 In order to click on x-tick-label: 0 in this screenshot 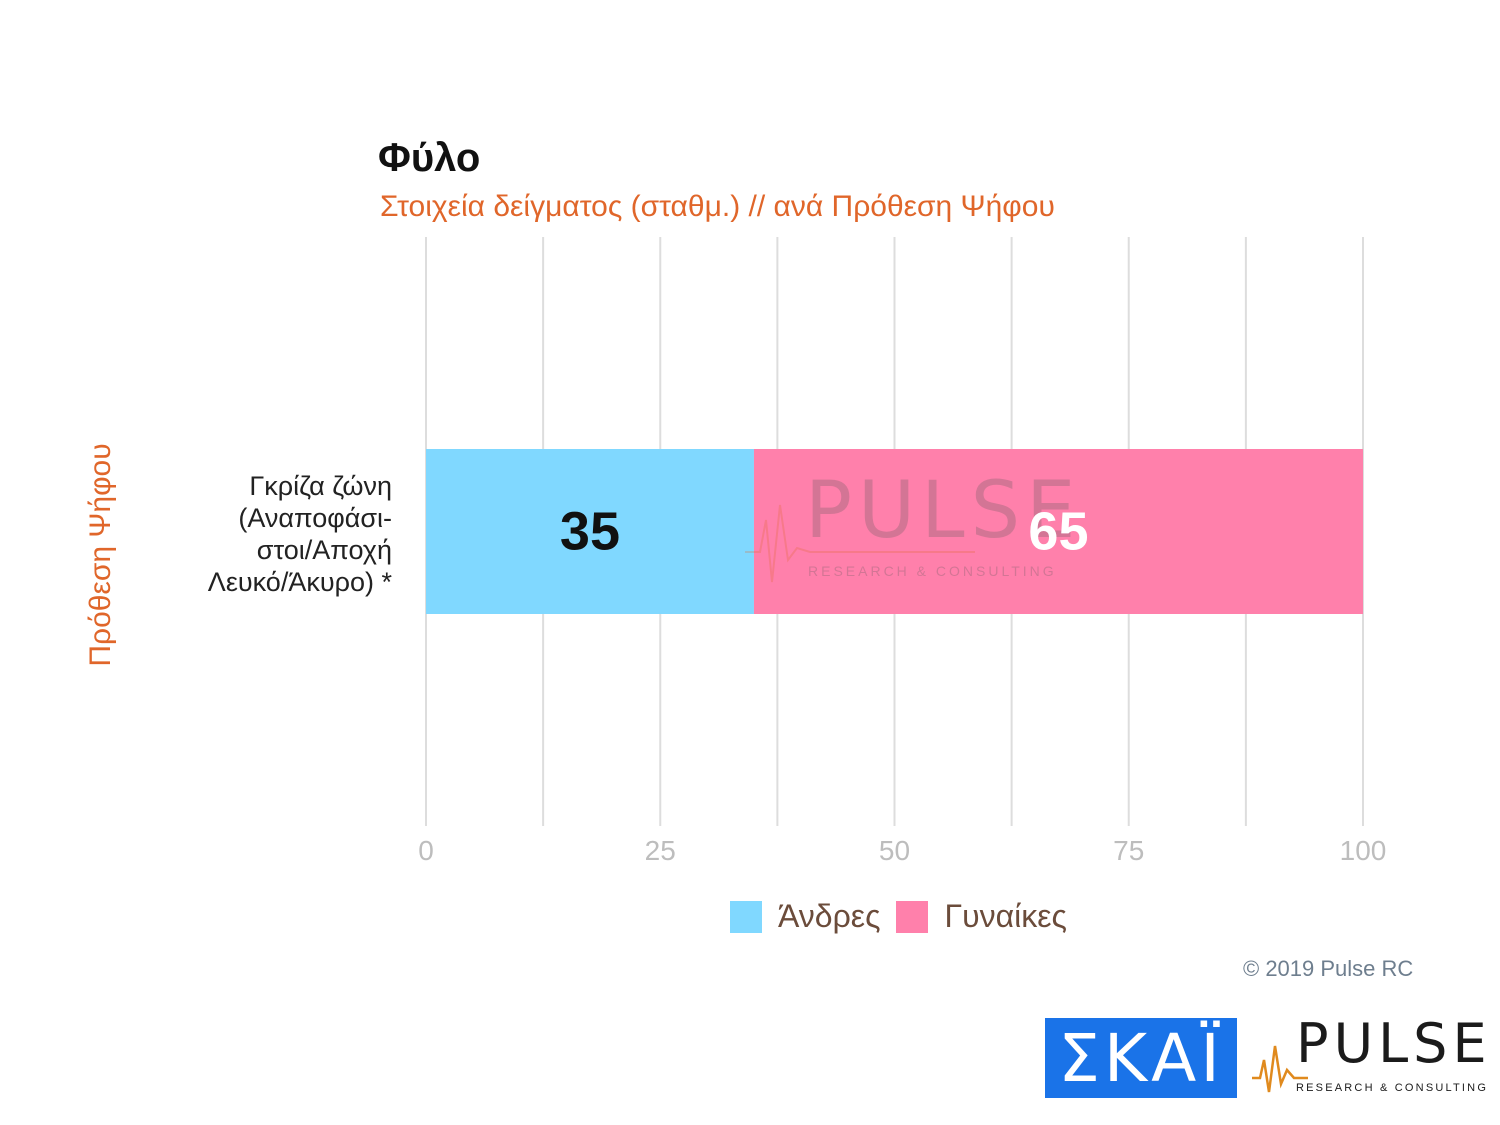, I will do `click(426, 850)`.